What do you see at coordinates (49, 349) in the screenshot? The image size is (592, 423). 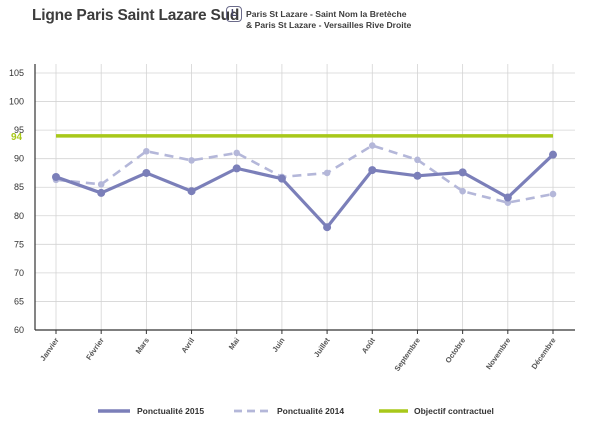 I see `x-tick-label-0: Janvier` at bounding box center [49, 349].